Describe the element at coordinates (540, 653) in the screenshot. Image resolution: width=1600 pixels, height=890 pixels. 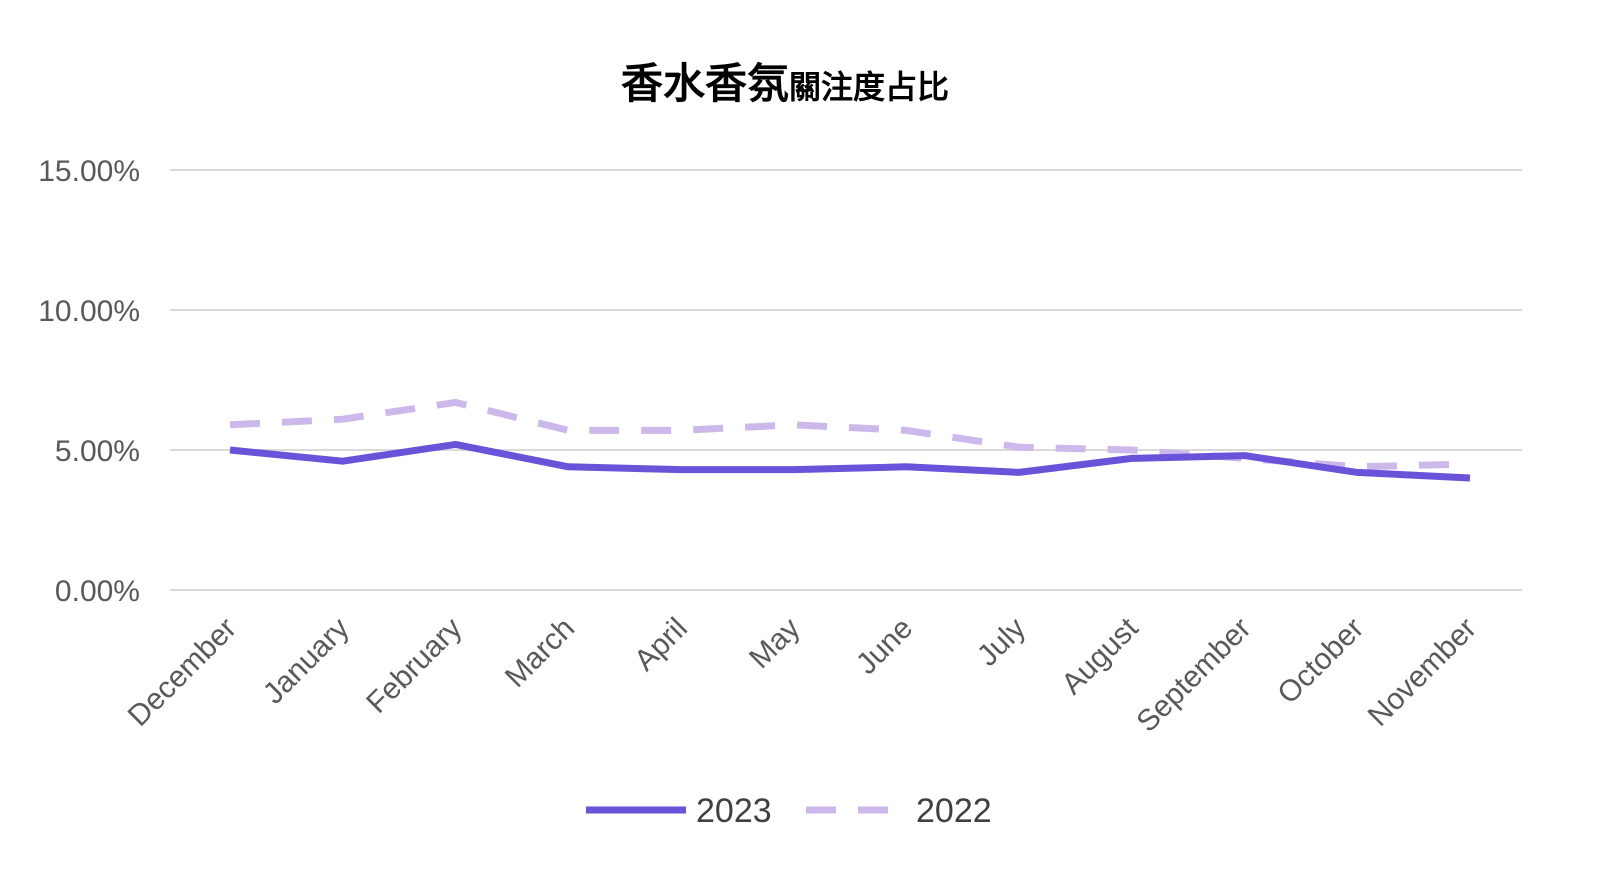
I see `x-tick-label: March` at that location.